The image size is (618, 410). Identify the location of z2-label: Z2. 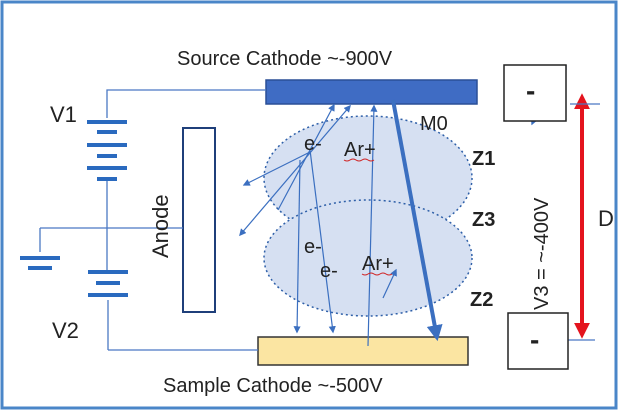
(481, 300).